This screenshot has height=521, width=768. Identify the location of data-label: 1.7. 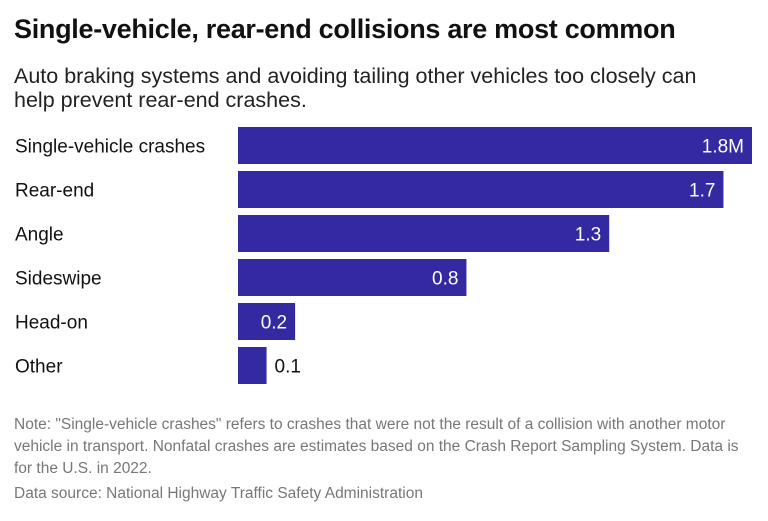
(702, 191).